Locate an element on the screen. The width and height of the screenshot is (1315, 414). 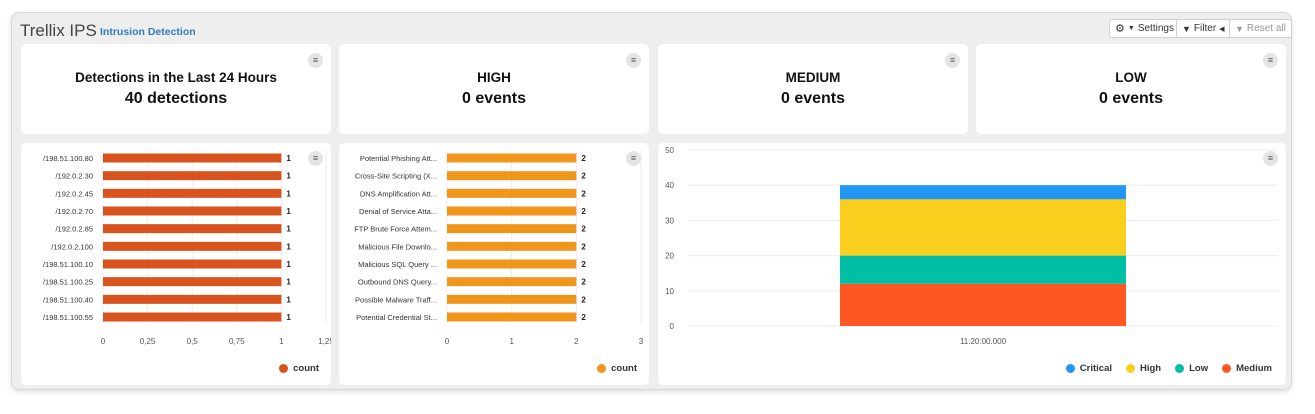
x-tick-label: 11:20:00.000 is located at coordinates (983, 341).